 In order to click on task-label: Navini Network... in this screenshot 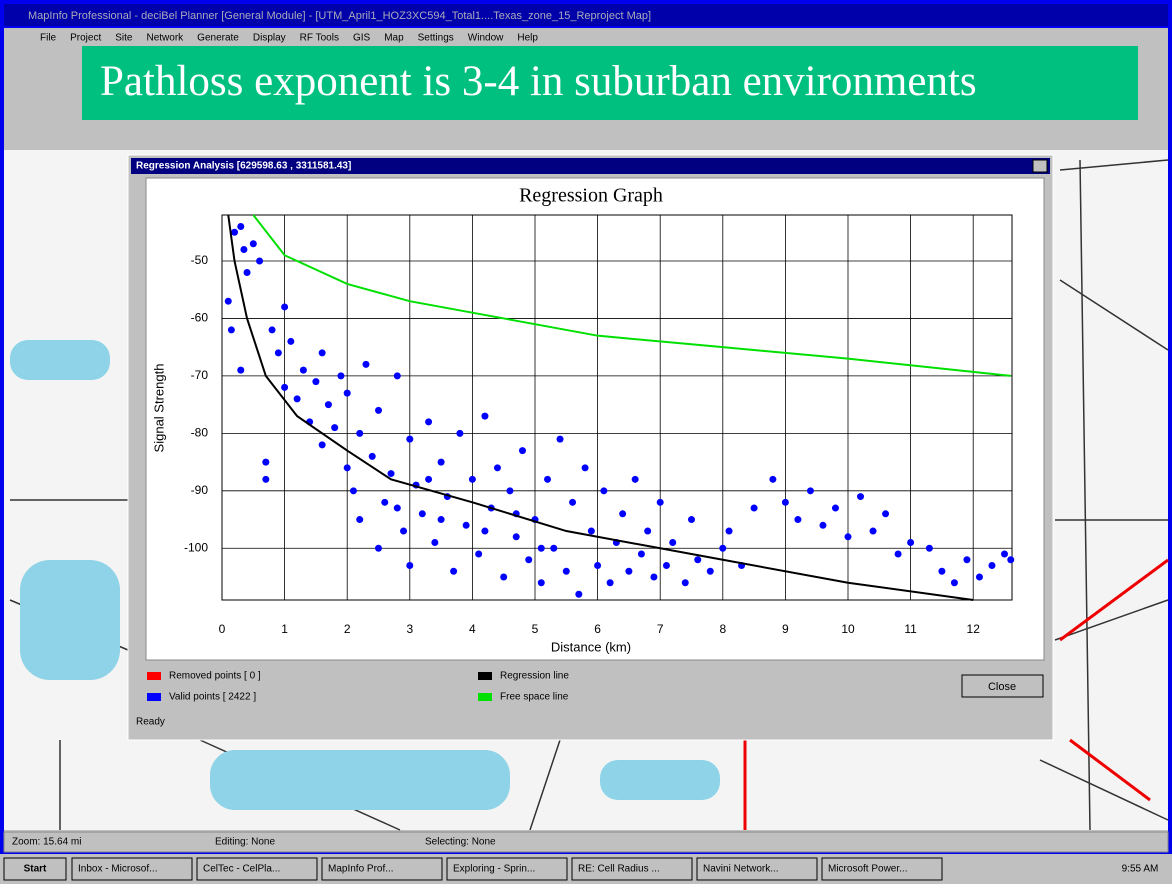, I will do `click(741, 869)`.